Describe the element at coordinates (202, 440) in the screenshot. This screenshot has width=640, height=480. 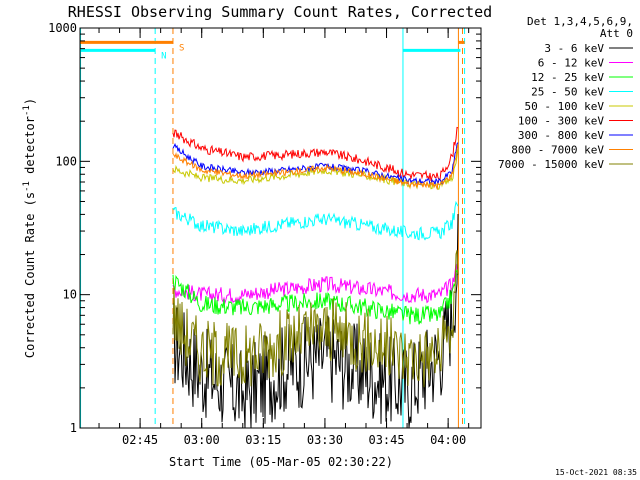
I see `x-tick-label-1: 03:00` at that location.